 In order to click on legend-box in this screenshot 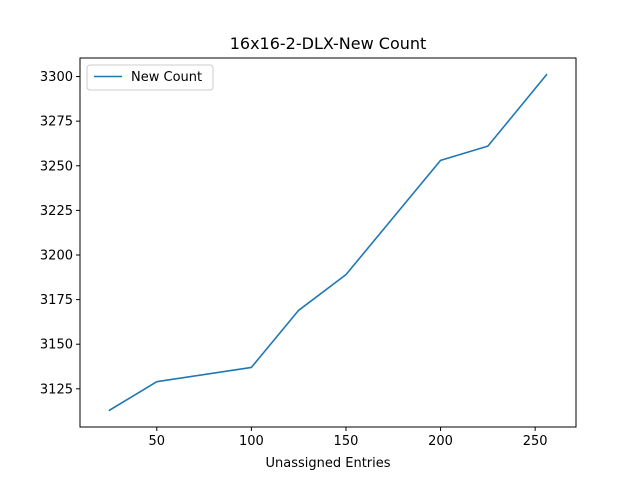, I will do `click(150, 77)`.